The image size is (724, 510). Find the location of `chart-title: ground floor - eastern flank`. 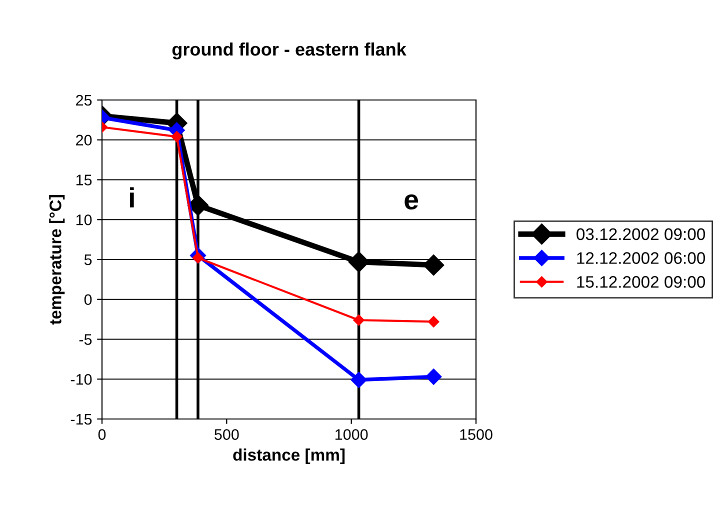

chart-title: ground floor - eastern flank is located at coordinates (289, 51).